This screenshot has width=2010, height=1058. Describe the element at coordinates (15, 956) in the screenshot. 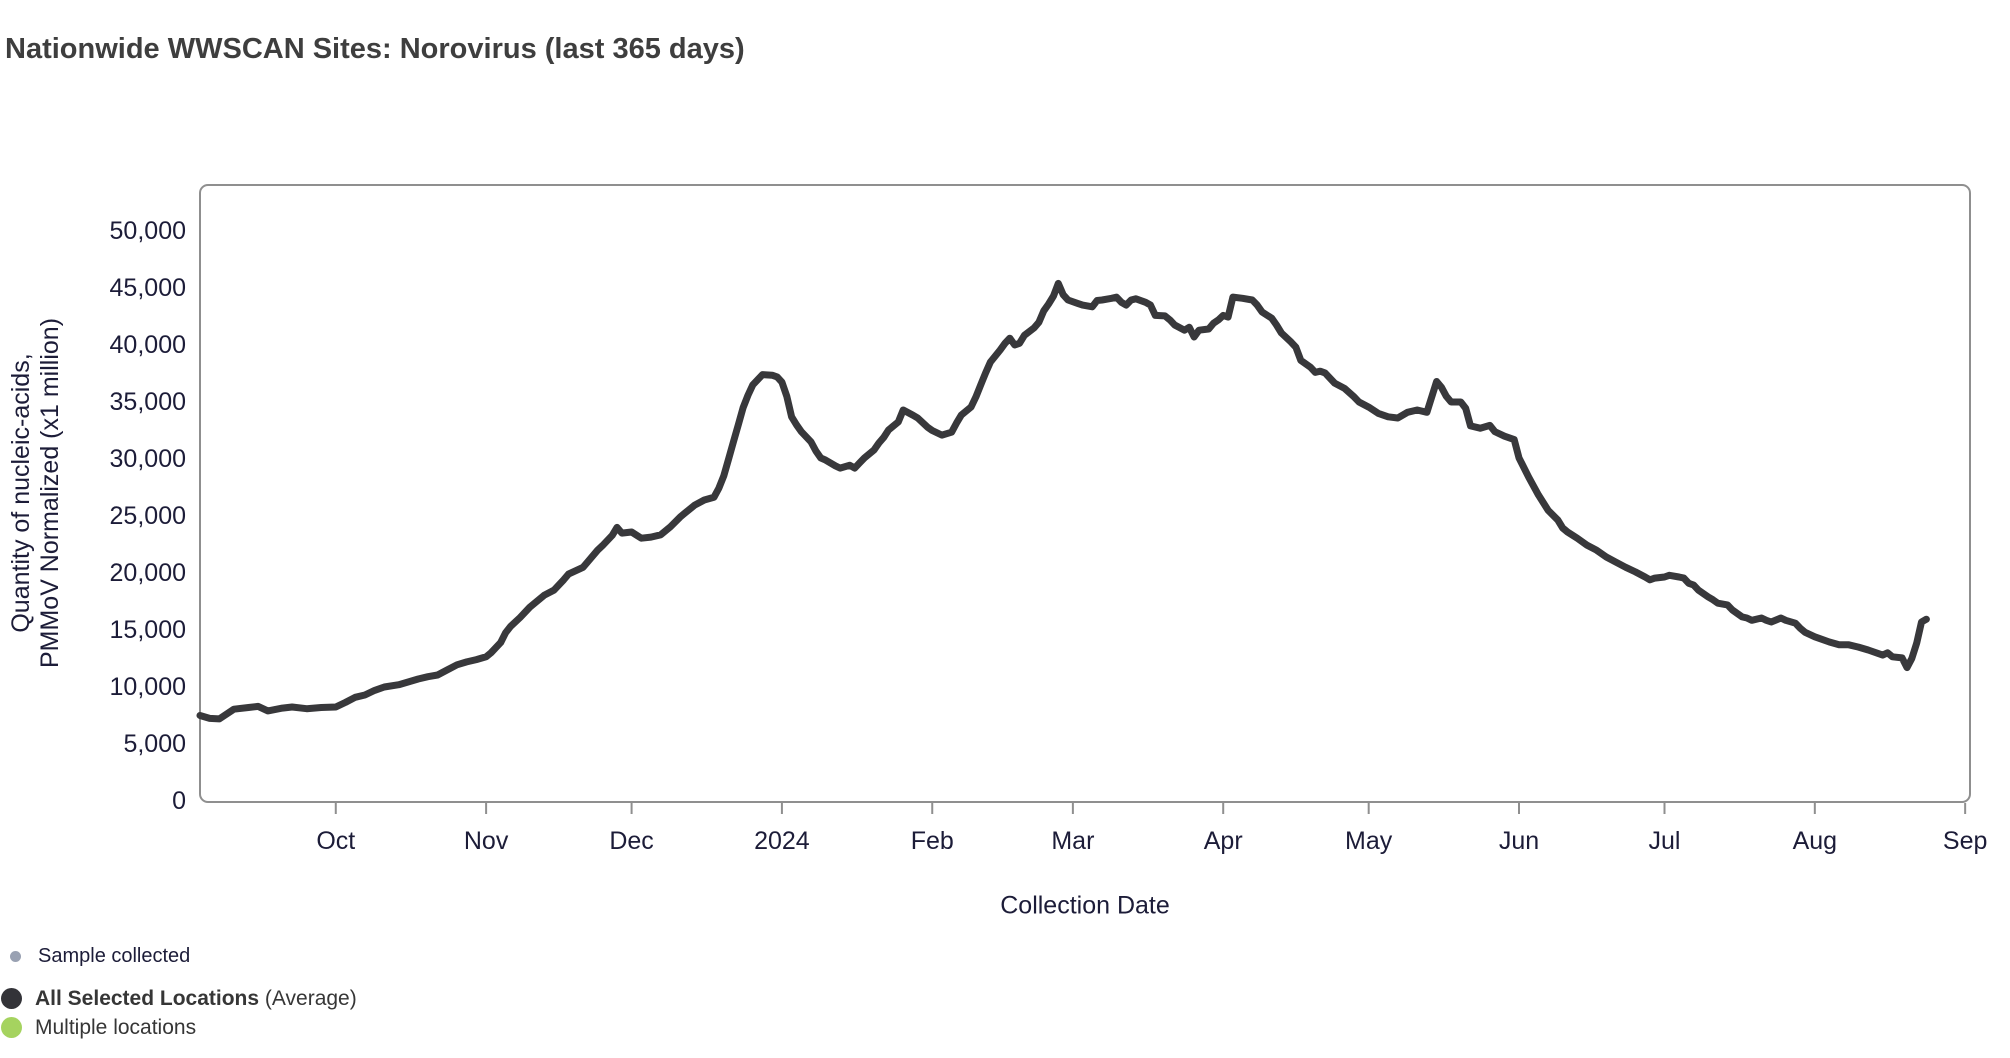

I see `sample-collected-dot-icon` at that location.